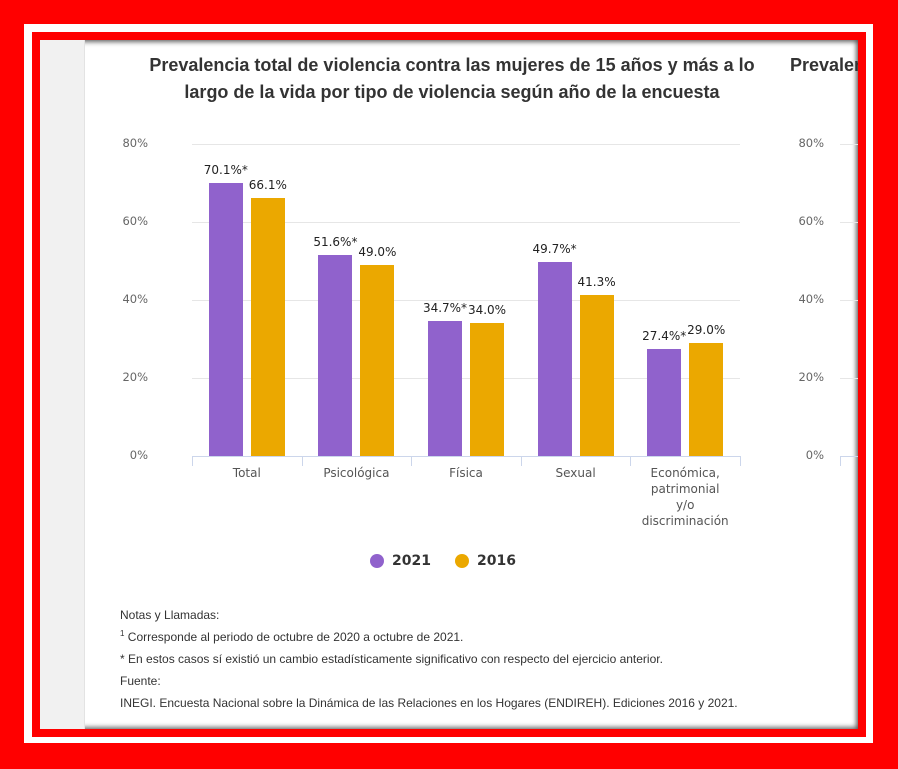 This screenshot has width=898, height=769. I want to click on y-axis-tick-label: 0%, so click(138, 455).